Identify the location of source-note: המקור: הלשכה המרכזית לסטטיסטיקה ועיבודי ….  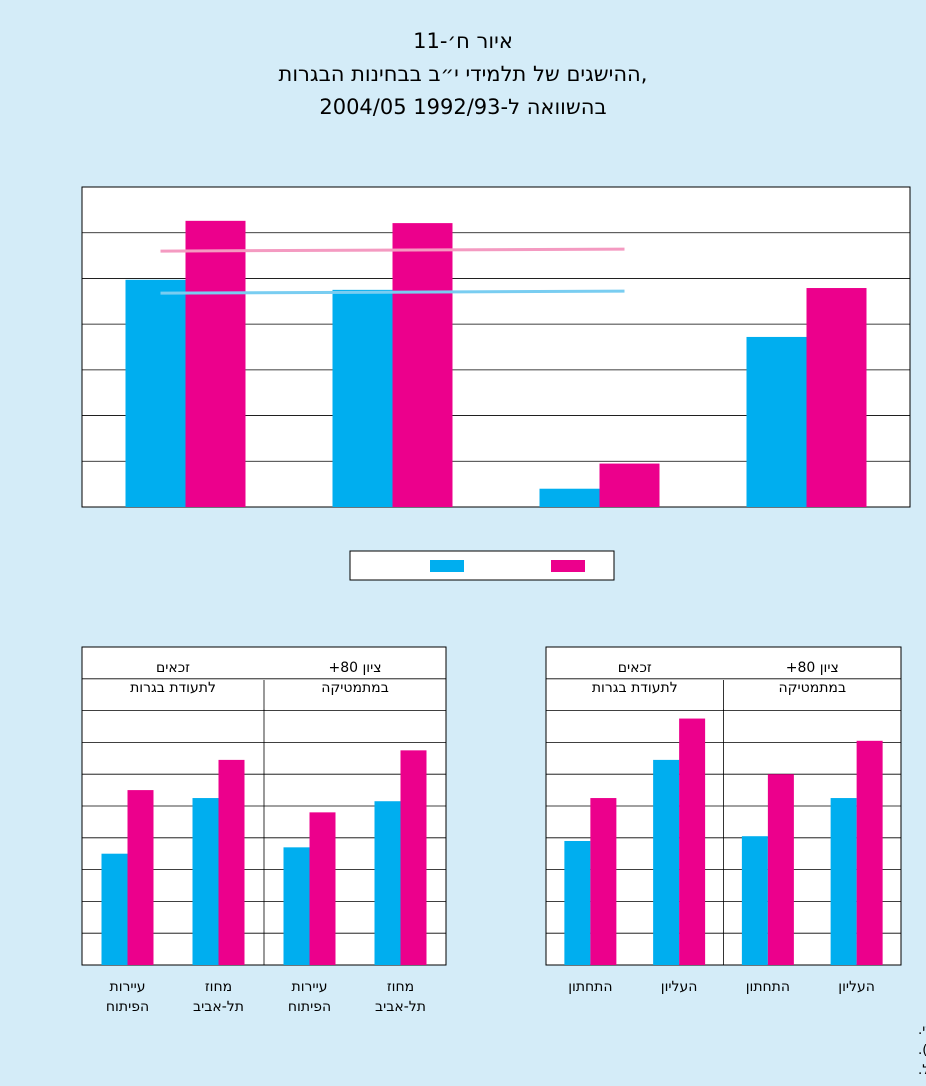
(922, 1070).